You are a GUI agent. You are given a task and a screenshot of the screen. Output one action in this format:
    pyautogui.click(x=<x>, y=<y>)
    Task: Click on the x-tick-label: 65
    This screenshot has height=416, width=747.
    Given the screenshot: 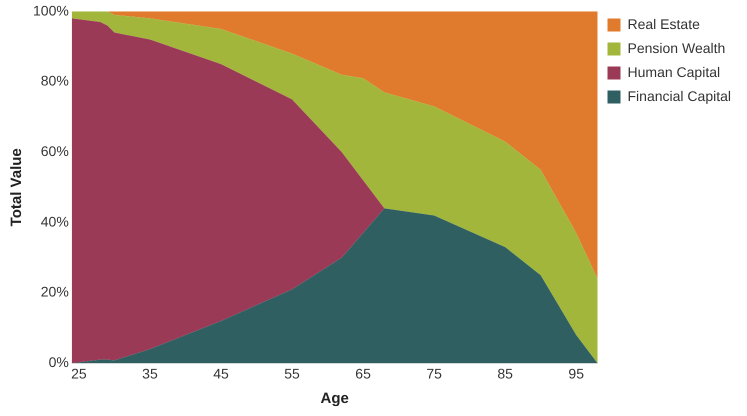 What is the action you would take?
    pyautogui.click(x=363, y=373)
    